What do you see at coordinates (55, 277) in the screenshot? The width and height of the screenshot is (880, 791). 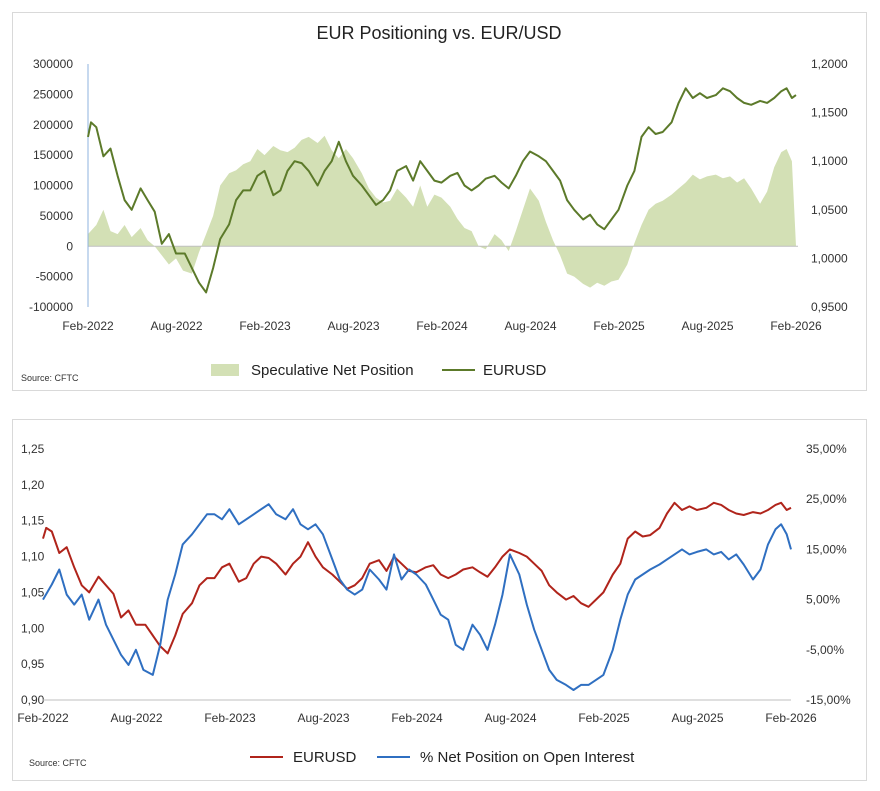 I see `y-left-tick-label: -50000` at bounding box center [55, 277].